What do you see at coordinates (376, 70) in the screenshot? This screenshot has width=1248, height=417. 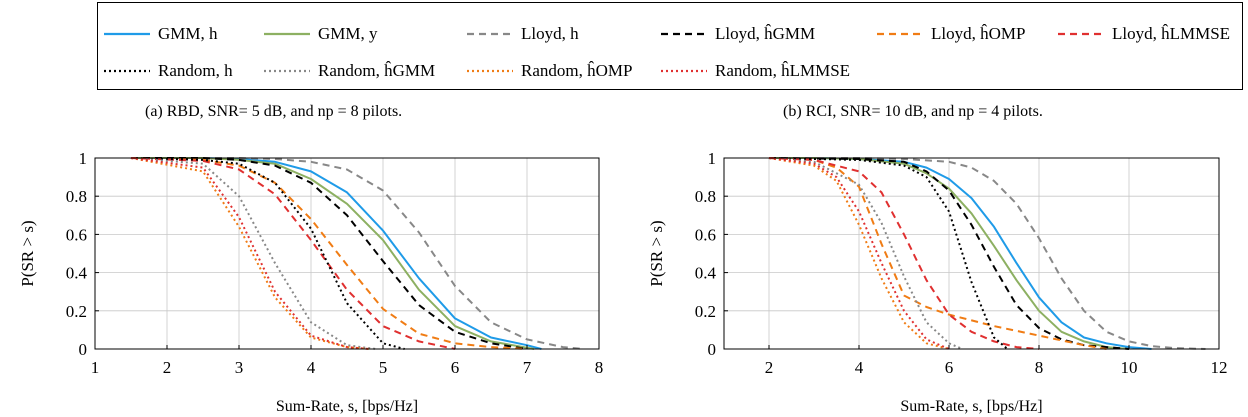 I see `legend-label-random-hgmm: Random, ĥGMM` at bounding box center [376, 70].